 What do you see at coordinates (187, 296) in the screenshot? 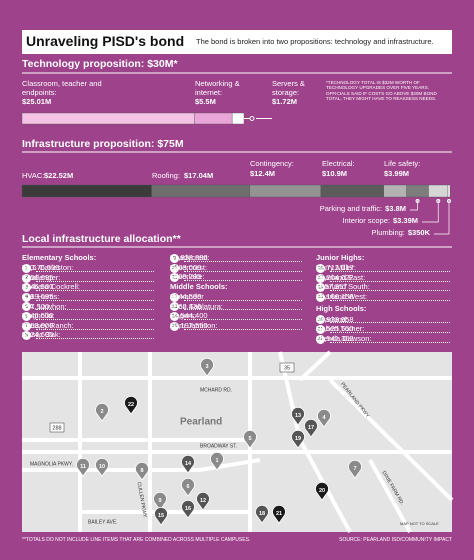
I see `school-name: Alexander` at bounding box center [187, 296].